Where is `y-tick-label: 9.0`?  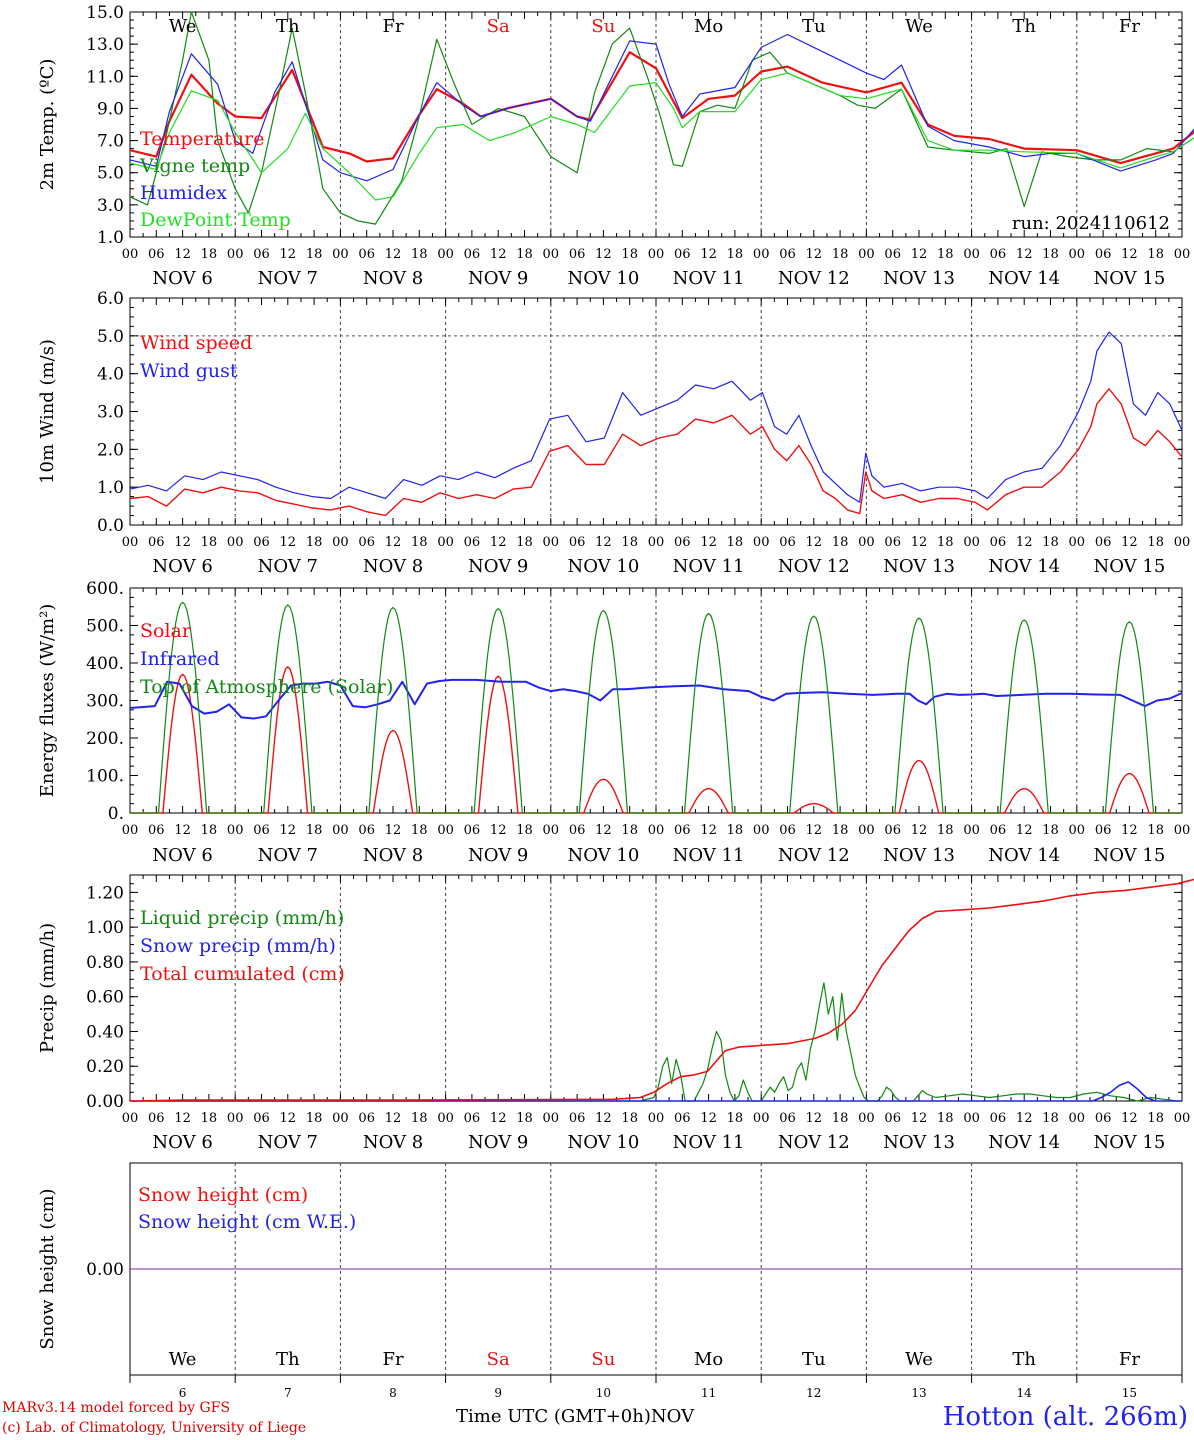
y-tick-label: 9.0 is located at coordinates (110, 109).